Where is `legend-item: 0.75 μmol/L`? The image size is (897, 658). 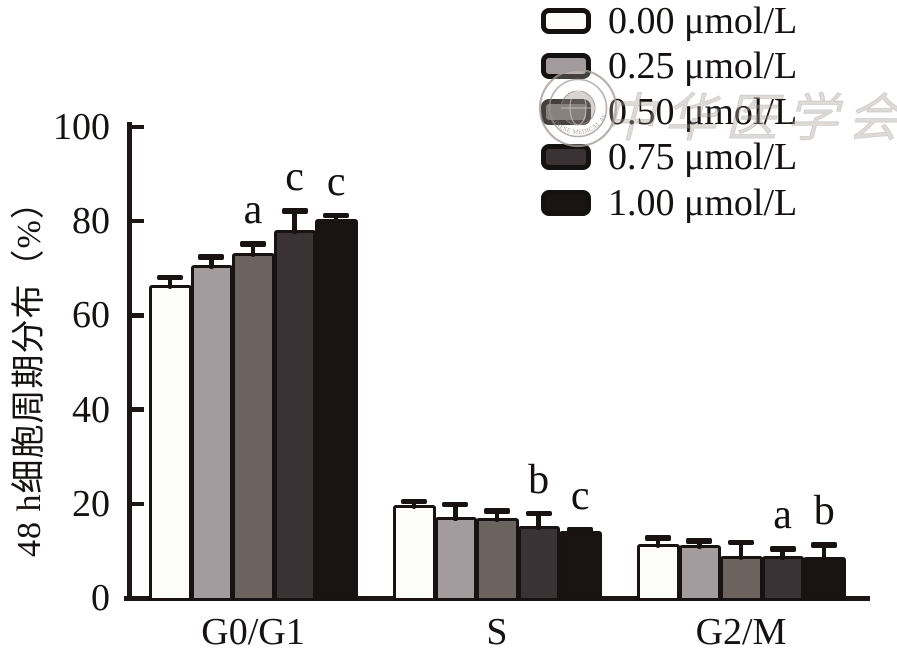
legend-item: 0.75 μmol/L is located at coordinates (669, 157).